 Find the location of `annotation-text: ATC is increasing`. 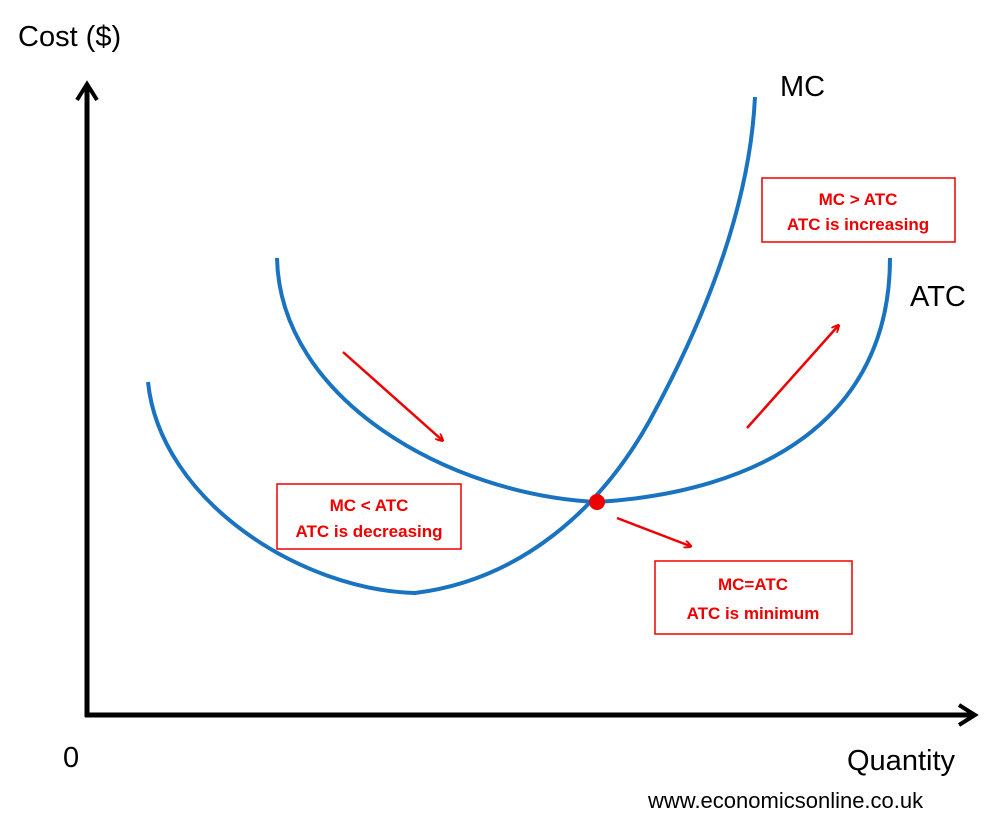

annotation-text: ATC is increasing is located at coordinates (858, 224).